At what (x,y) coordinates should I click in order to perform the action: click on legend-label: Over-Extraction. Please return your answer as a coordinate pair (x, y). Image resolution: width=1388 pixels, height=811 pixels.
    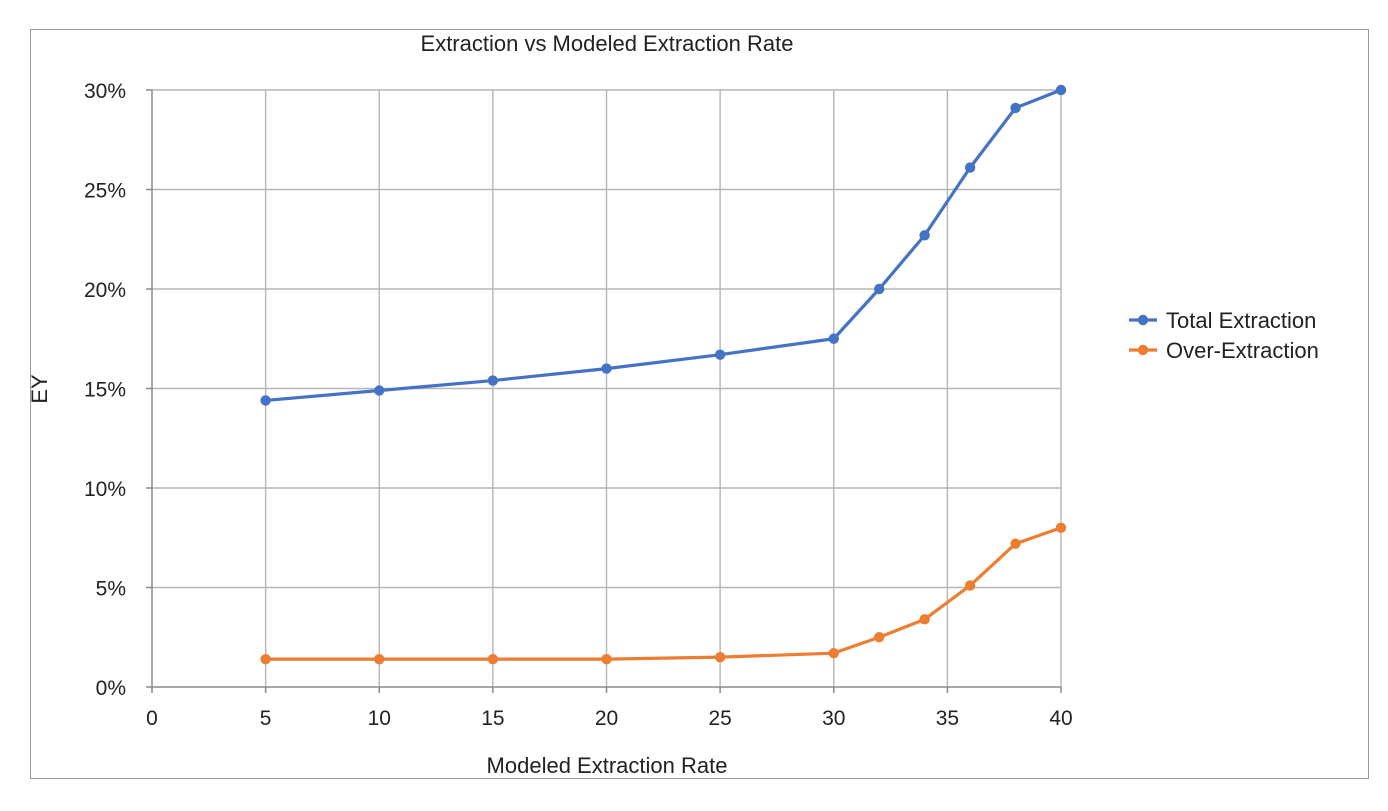
    Looking at the image, I should click on (1242, 350).